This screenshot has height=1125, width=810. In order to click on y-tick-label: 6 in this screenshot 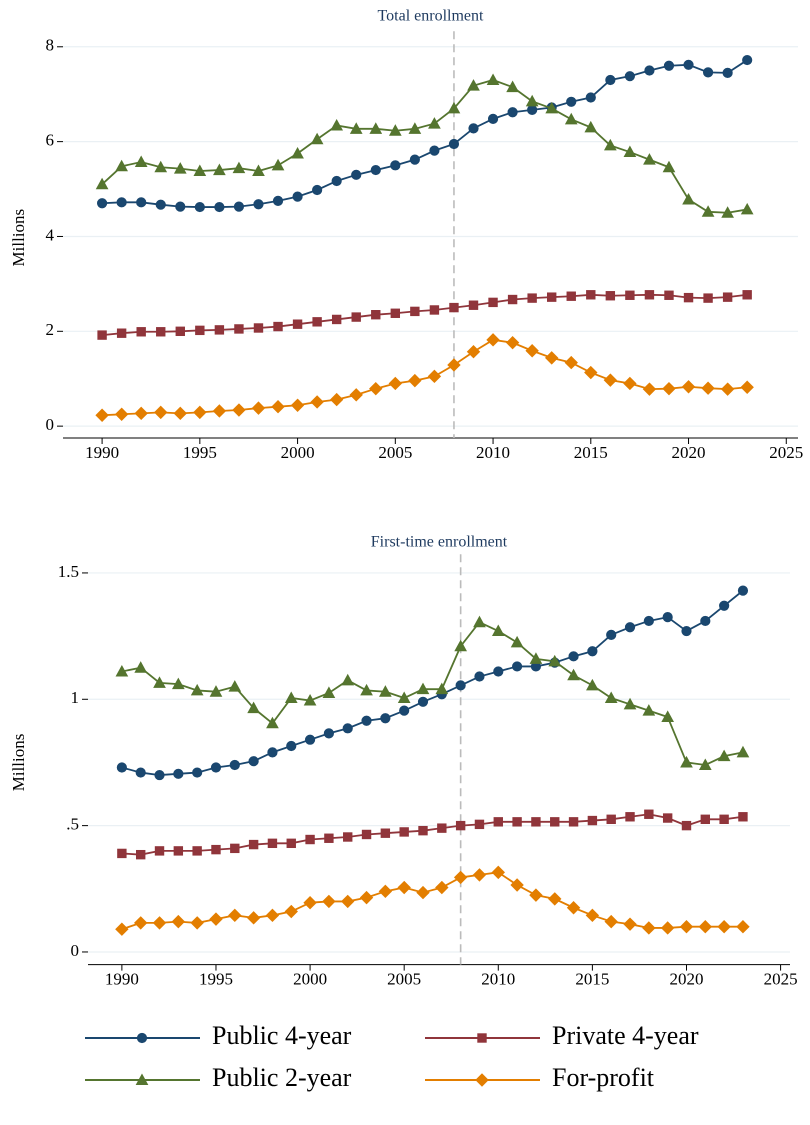, I will do `click(50, 140)`.